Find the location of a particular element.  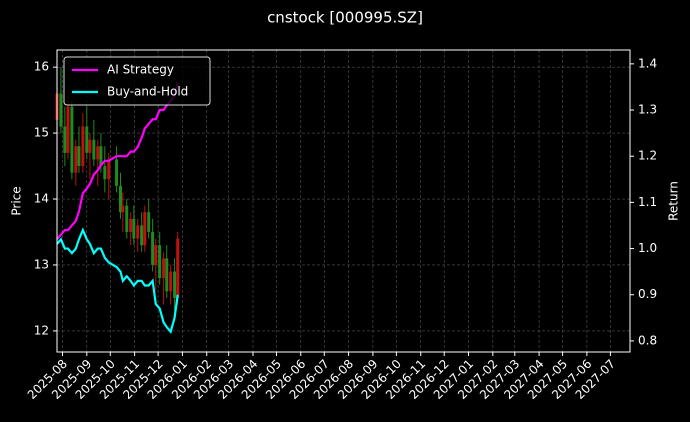

y-tick-label: 15 is located at coordinates (41, 133).